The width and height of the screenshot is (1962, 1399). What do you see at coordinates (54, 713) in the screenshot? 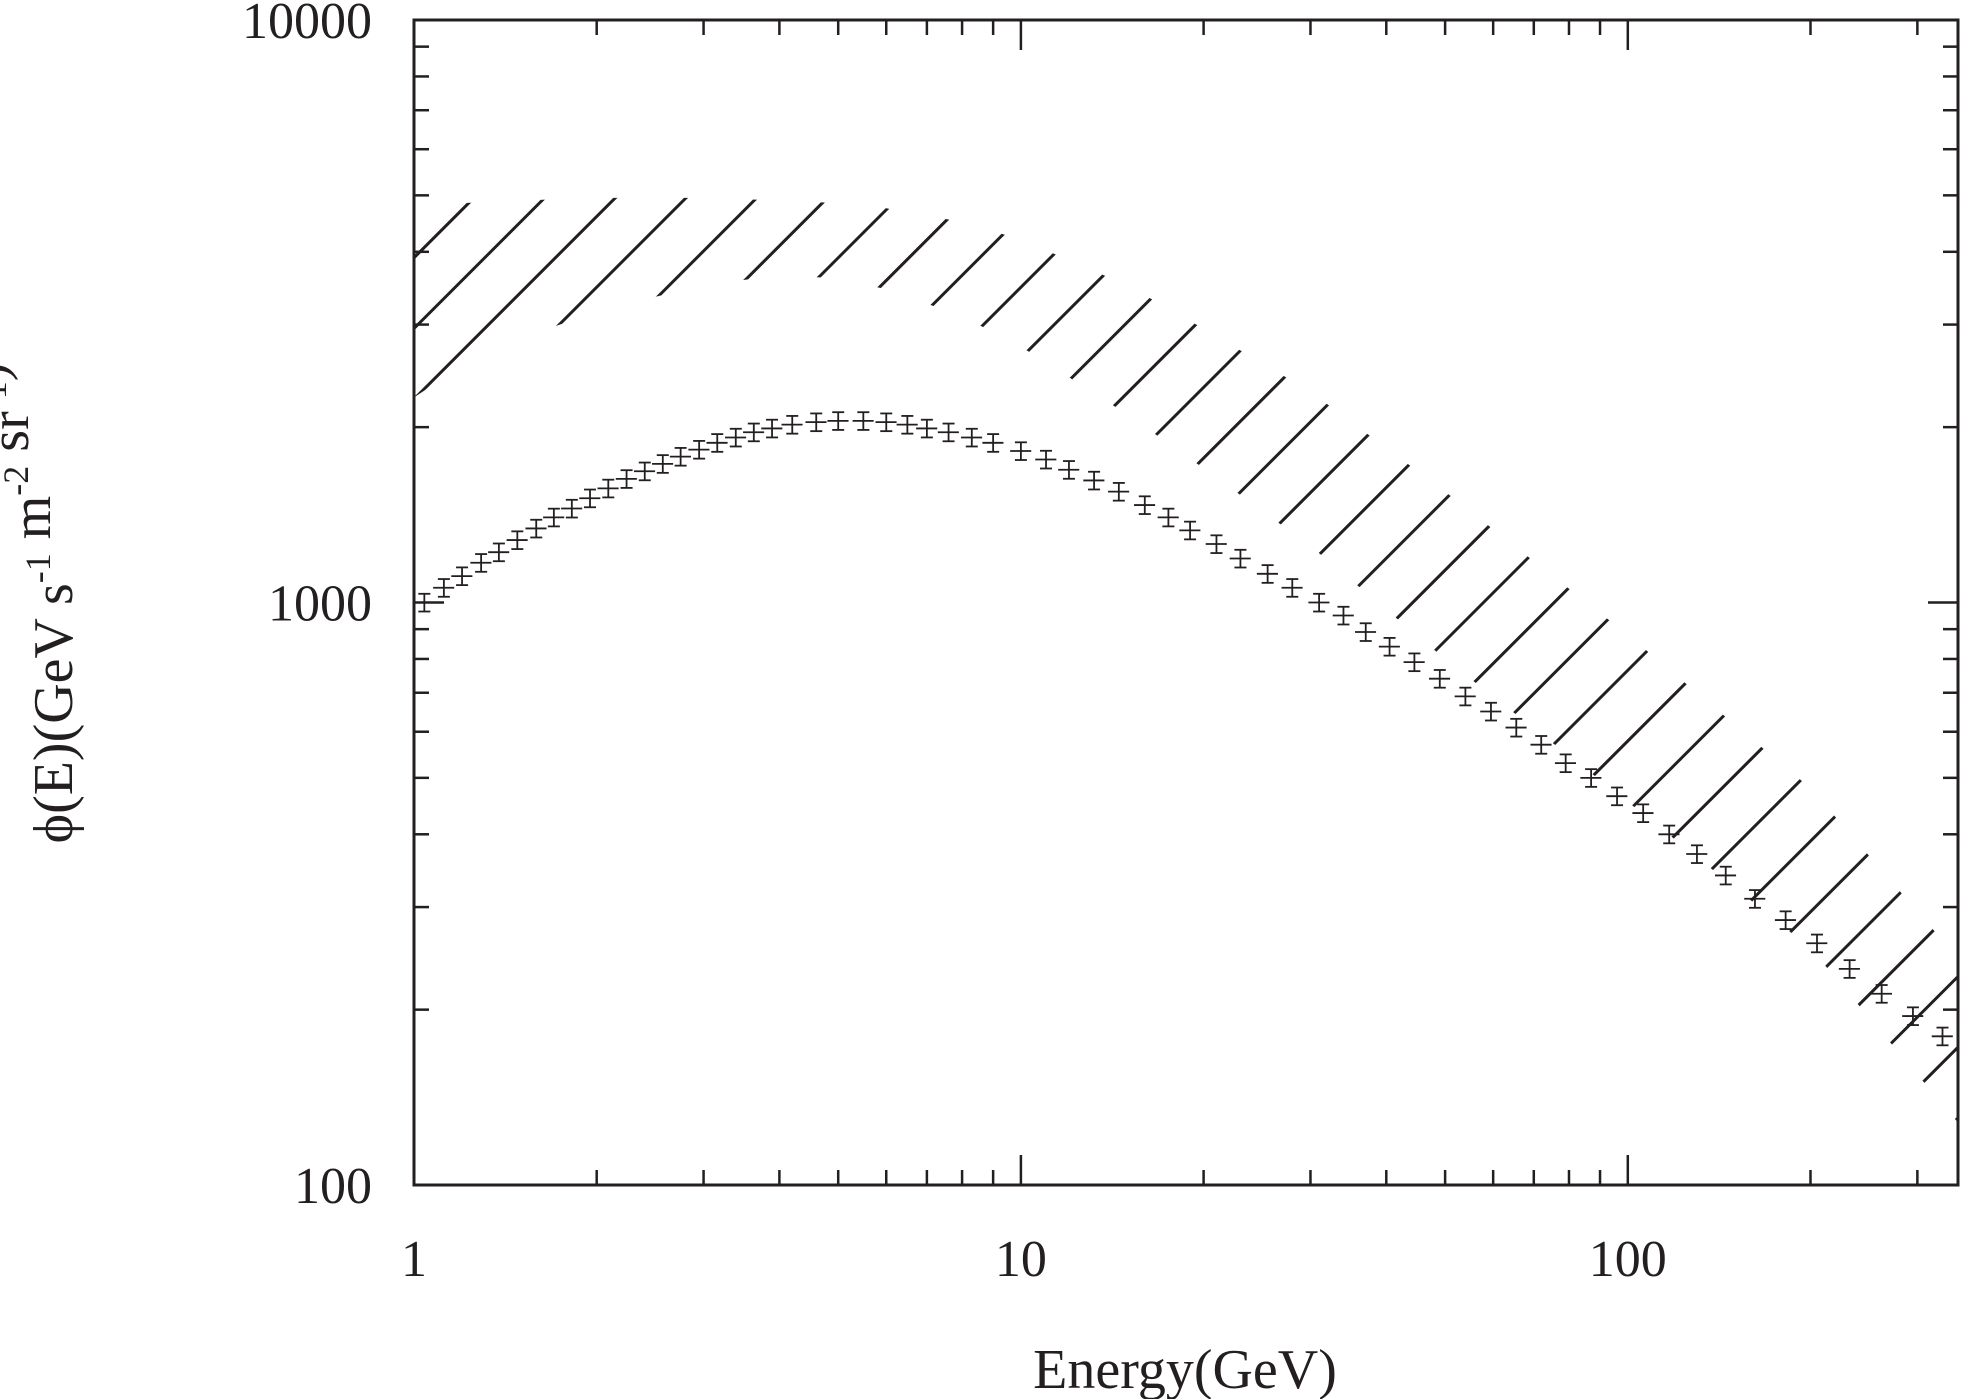
I see `y-axis-title-part: ϕ(E)(GeV s` at bounding box center [54, 713].